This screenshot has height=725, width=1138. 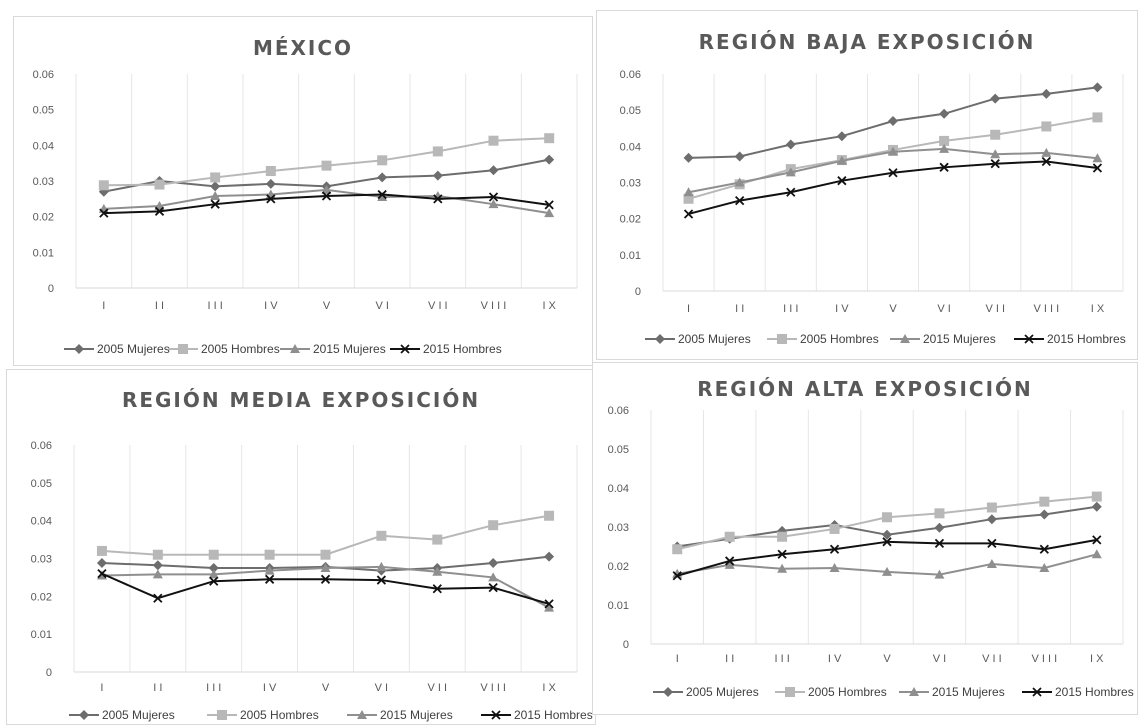 What do you see at coordinates (865, 389) in the screenshot?
I see `chart-title: REGIÓN ALTA EXPOSICIÓN` at bounding box center [865, 389].